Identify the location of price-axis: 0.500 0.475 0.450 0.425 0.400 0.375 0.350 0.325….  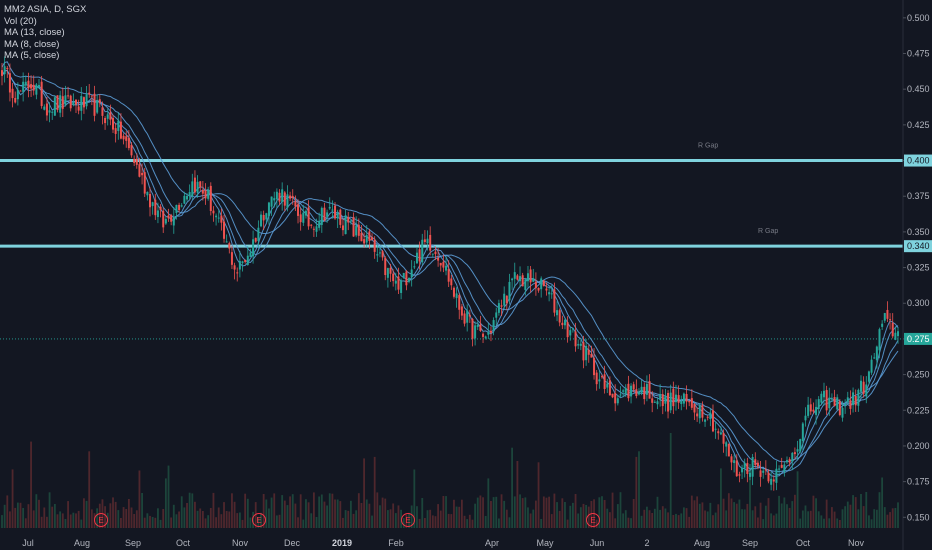
(917, 275).